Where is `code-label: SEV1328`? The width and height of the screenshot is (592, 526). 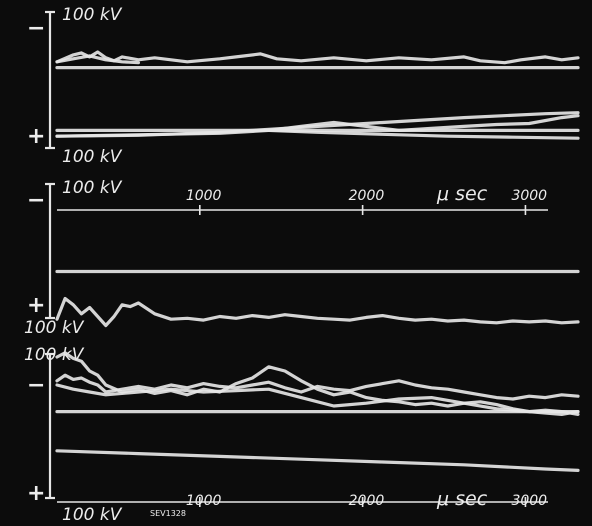 code-label: SEV1328 is located at coordinates (168, 513).